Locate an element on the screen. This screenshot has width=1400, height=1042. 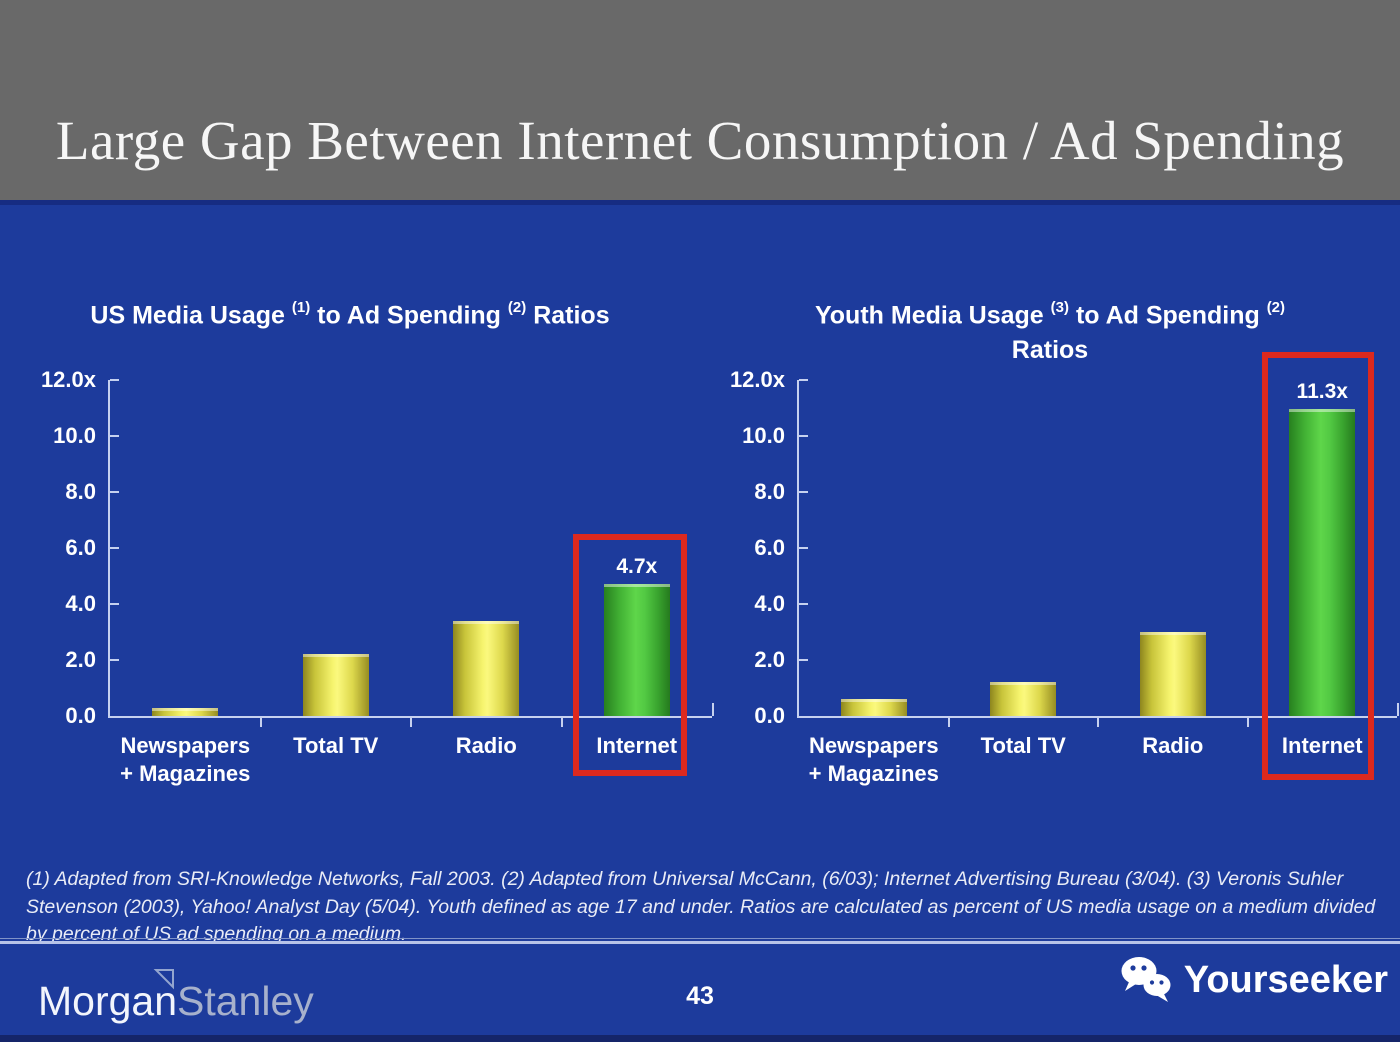
logo-triangle-icon is located at coordinates (164, 981).